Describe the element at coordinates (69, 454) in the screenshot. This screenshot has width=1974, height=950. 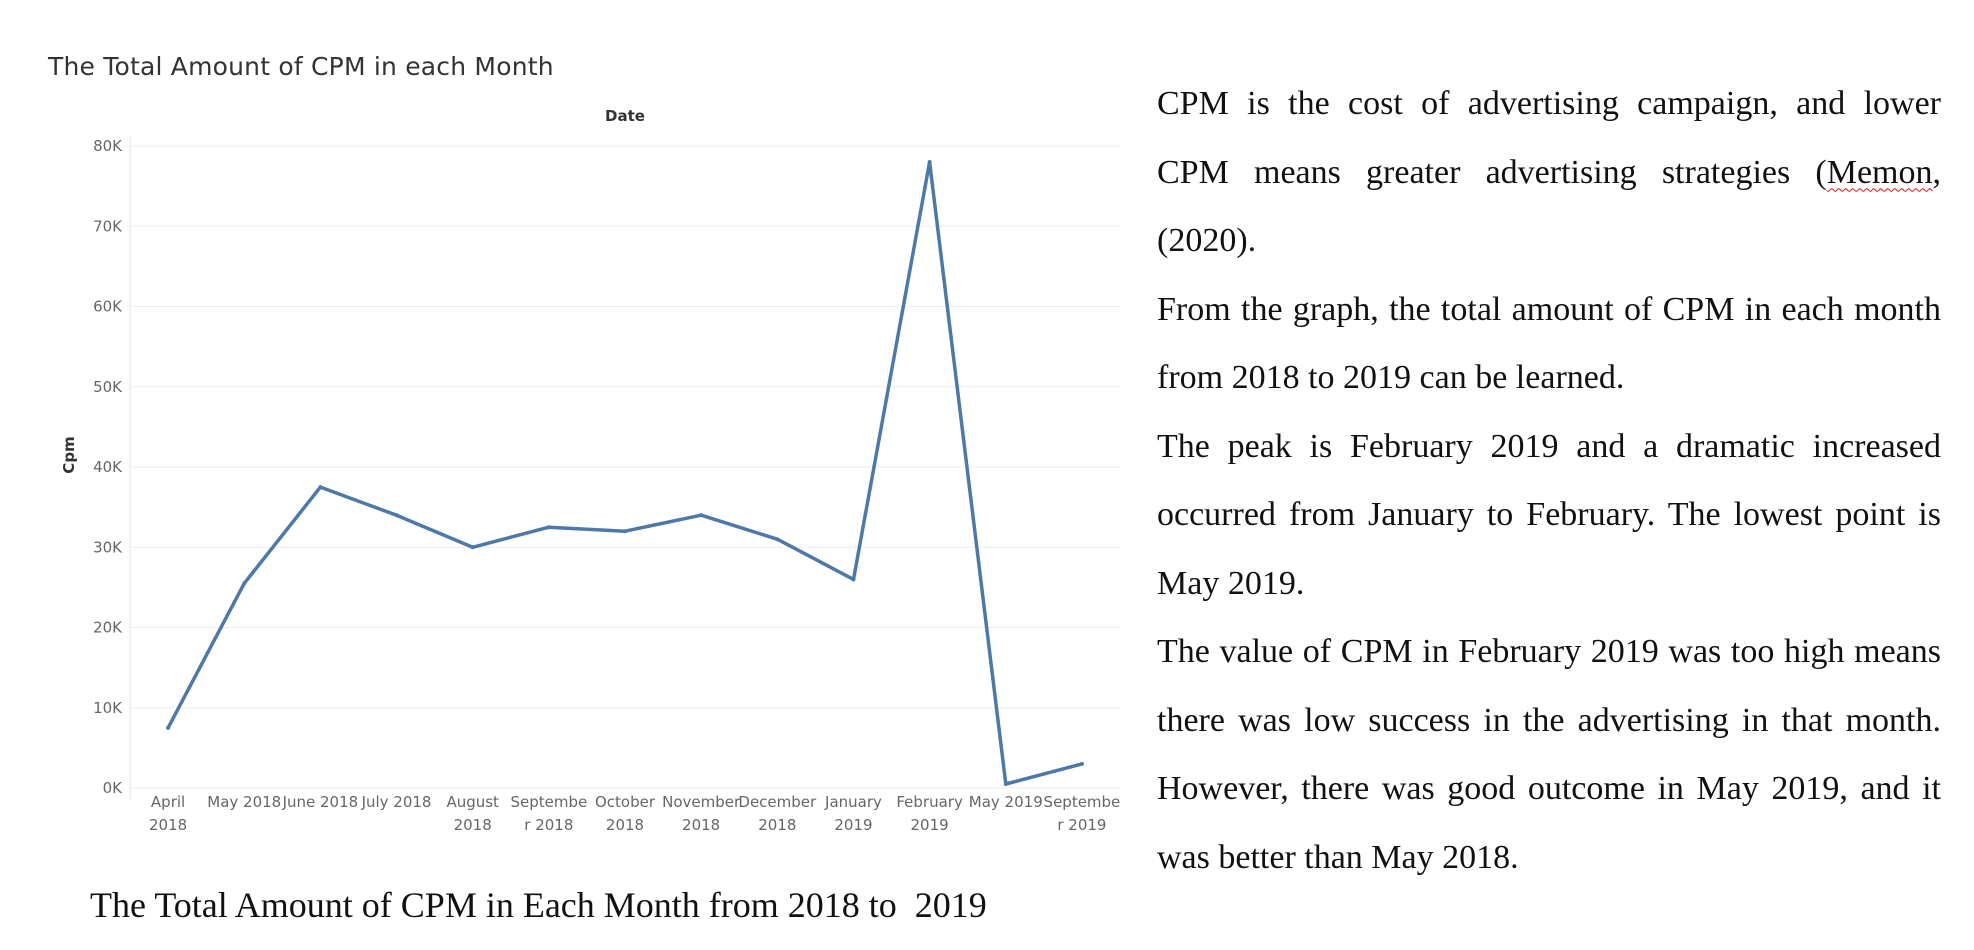
I see `y-axis-title: Cpm` at that location.